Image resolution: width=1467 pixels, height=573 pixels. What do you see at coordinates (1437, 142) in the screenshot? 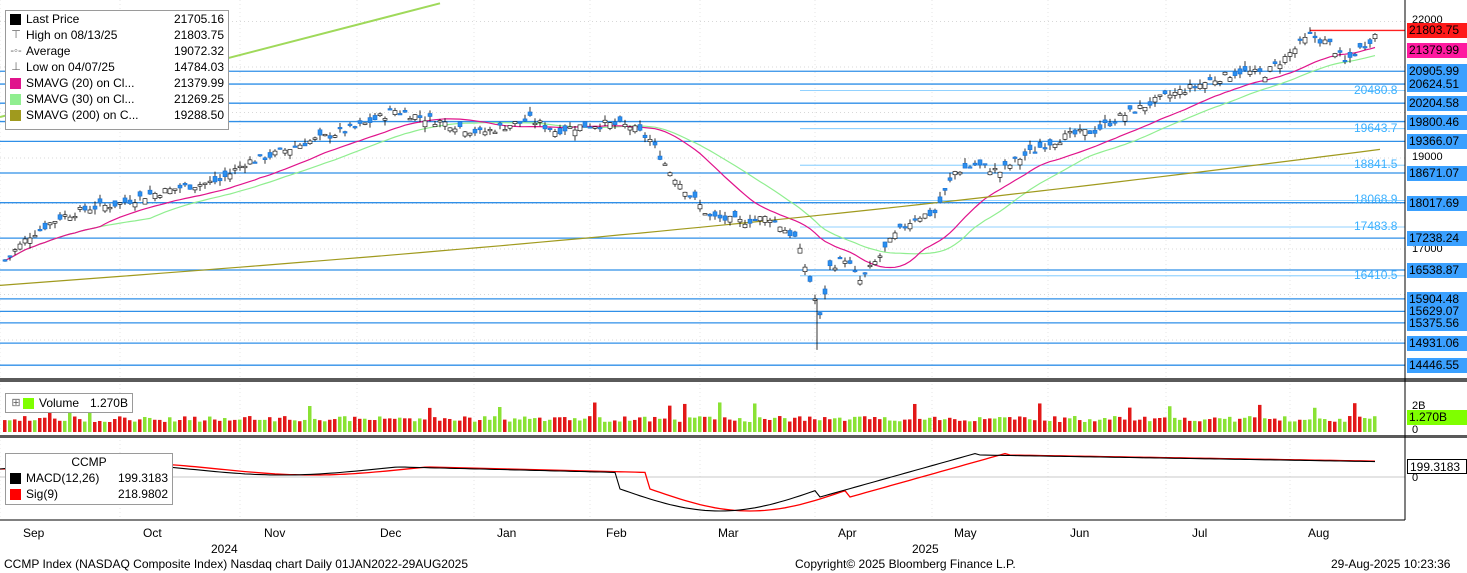
I see `price-tag: 19366.07` at bounding box center [1437, 142].